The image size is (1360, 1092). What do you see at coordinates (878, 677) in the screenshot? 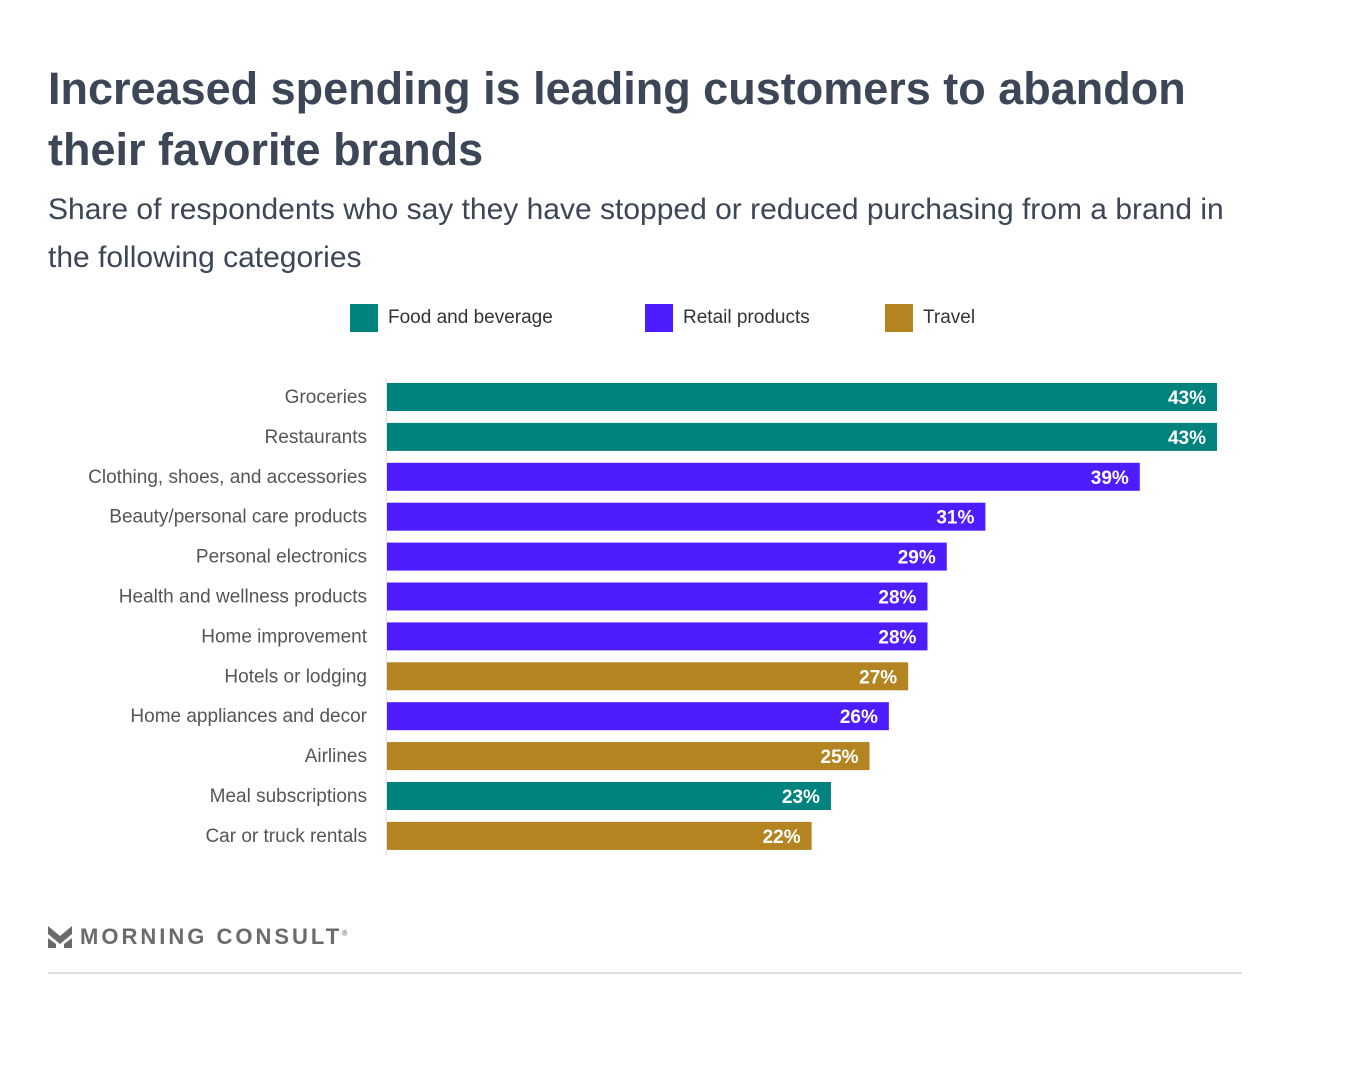
I see `data-label: 27%` at bounding box center [878, 677].